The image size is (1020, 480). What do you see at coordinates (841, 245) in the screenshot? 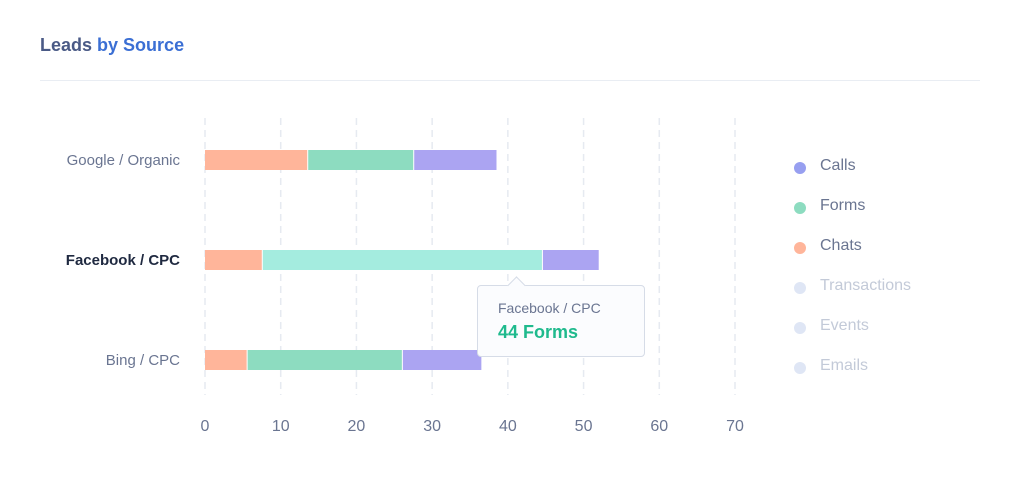
I see `legend-label: Chats` at bounding box center [841, 245].